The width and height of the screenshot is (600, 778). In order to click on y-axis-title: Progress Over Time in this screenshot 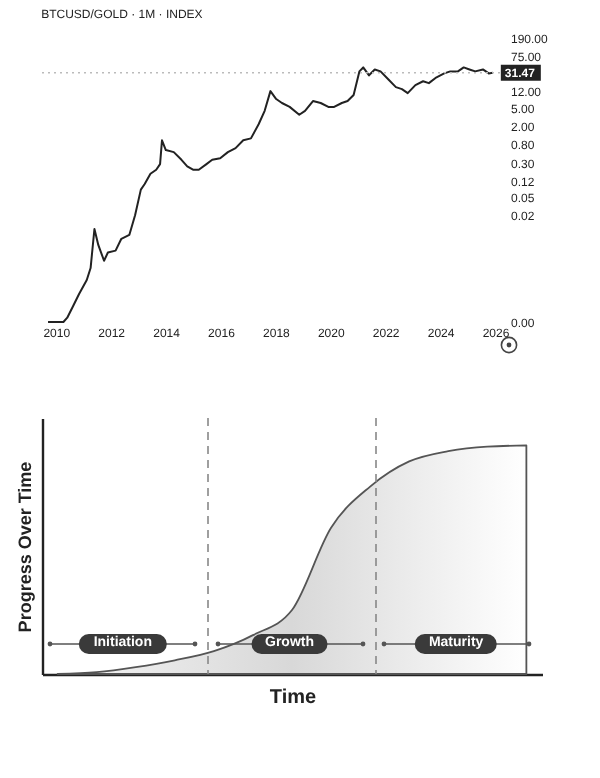, I will do `click(25, 547)`.